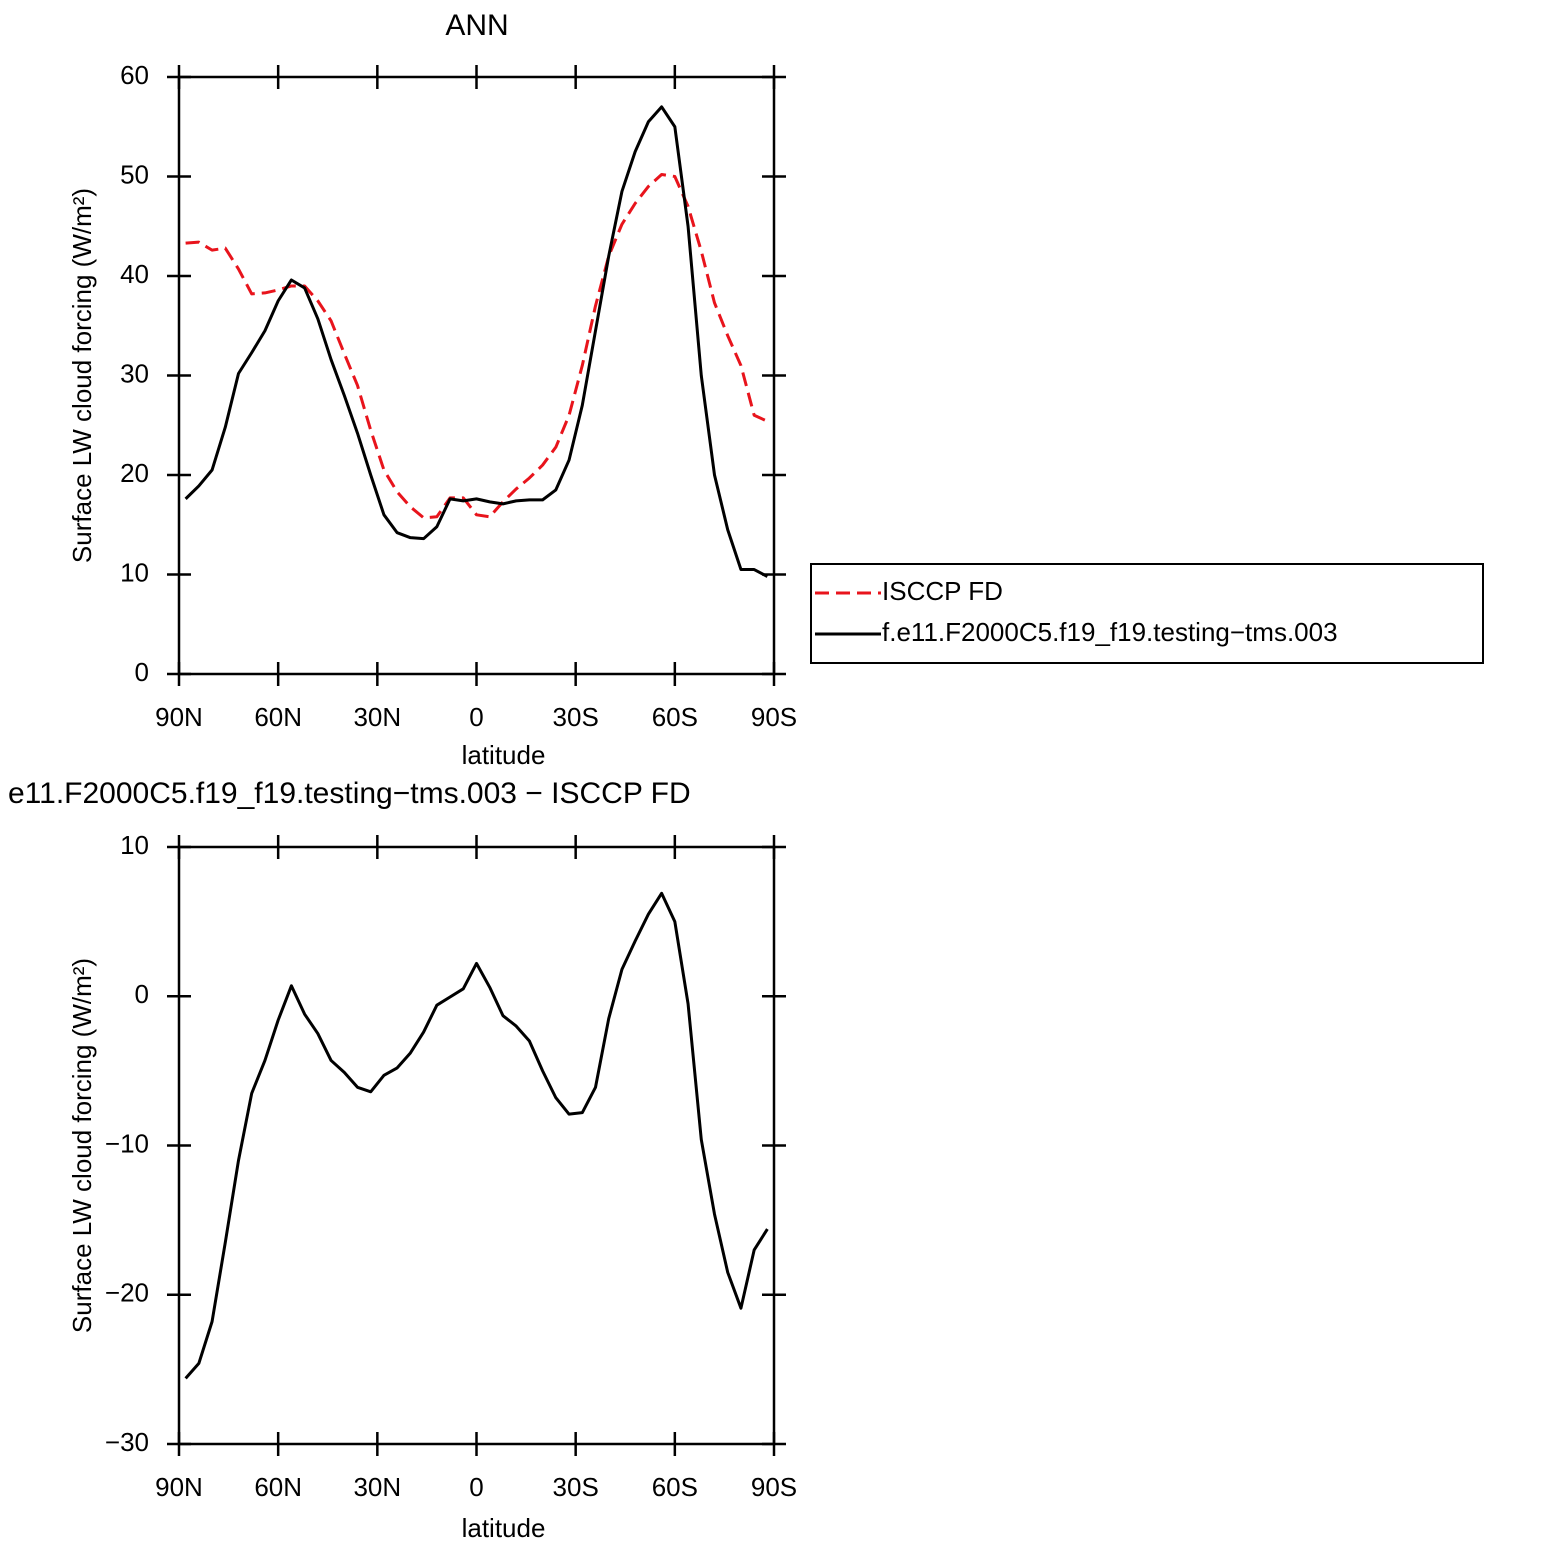 Image resolution: width=1550 pixels, height=1553 pixels. Describe the element at coordinates (134, 274) in the screenshot. I see `y-tick-label: 40` at that location.